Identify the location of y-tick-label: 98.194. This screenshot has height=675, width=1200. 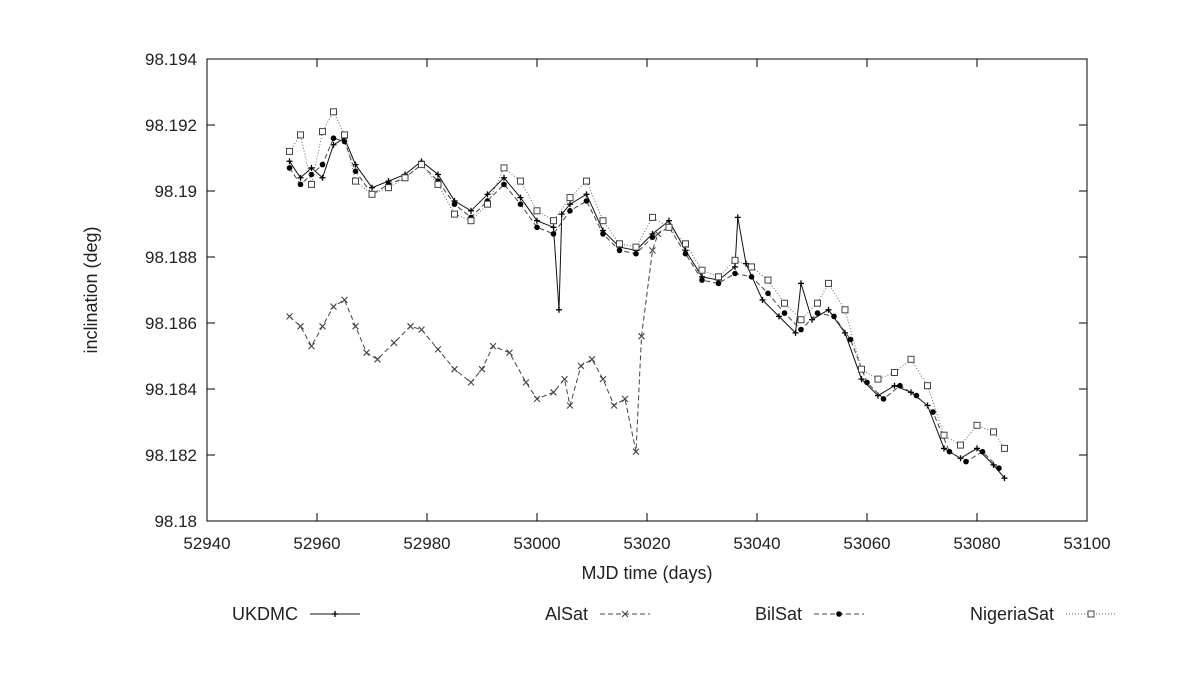
(171, 59).